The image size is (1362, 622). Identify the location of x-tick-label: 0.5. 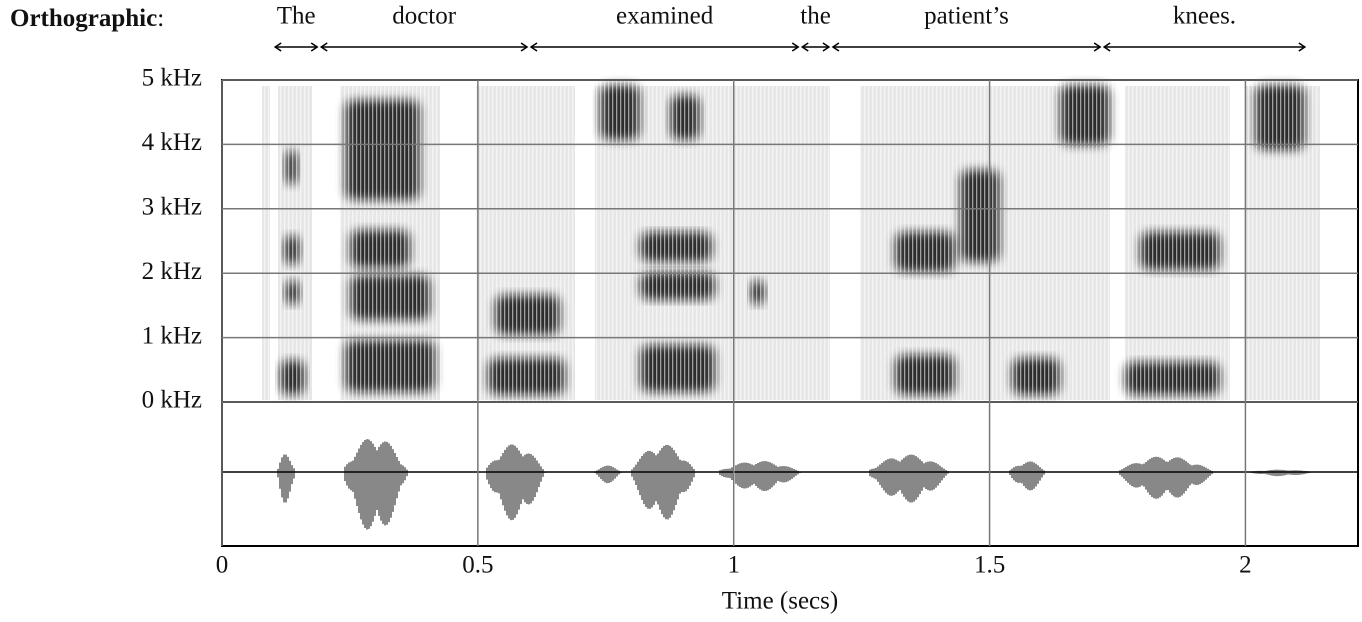
(477, 565).